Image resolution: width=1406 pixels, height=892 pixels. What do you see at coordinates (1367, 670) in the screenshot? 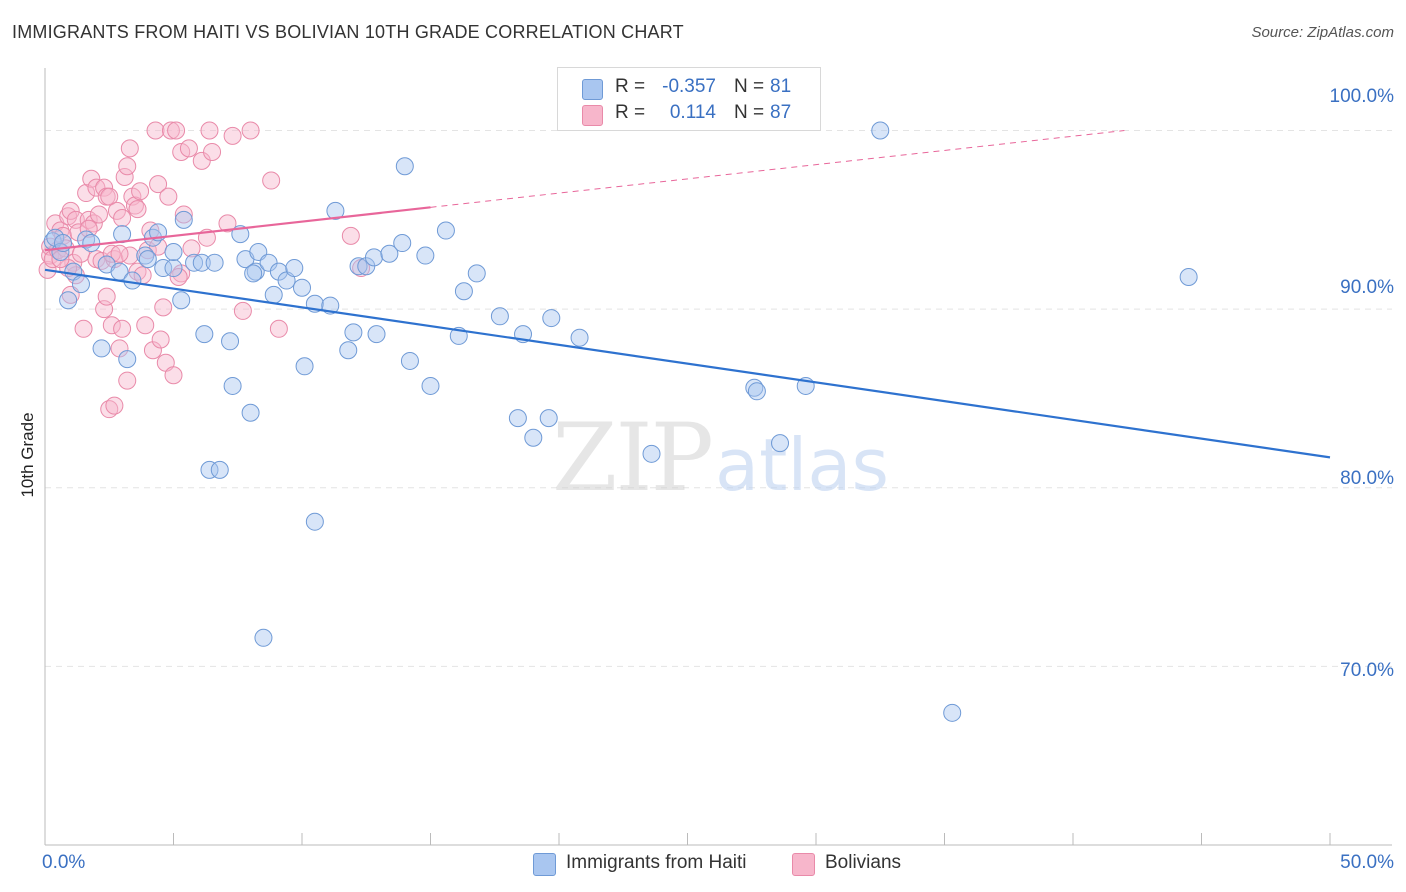
I see `y-tick-label-70: 70.0%` at bounding box center [1367, 670].